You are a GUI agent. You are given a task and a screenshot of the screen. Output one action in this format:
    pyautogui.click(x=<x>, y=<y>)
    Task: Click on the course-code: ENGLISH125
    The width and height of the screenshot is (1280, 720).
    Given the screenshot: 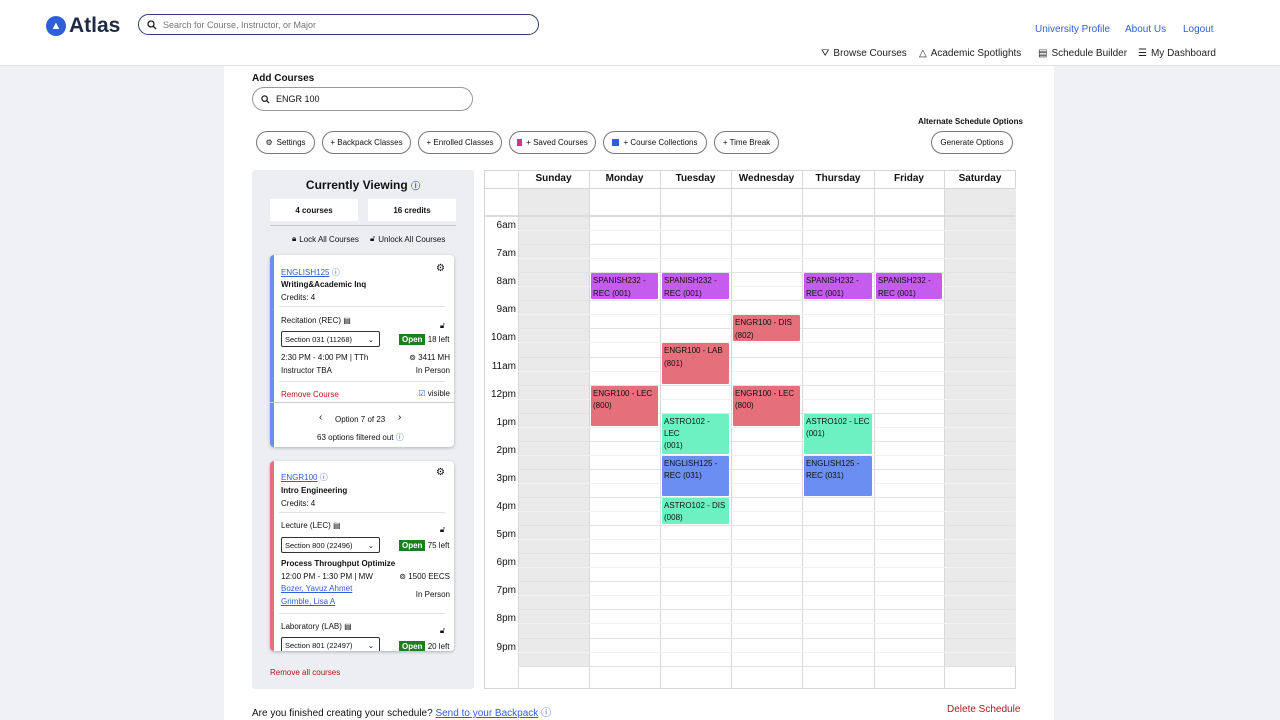 What is the action you would take?
    pyautogui.click(x=305, y=272)
    